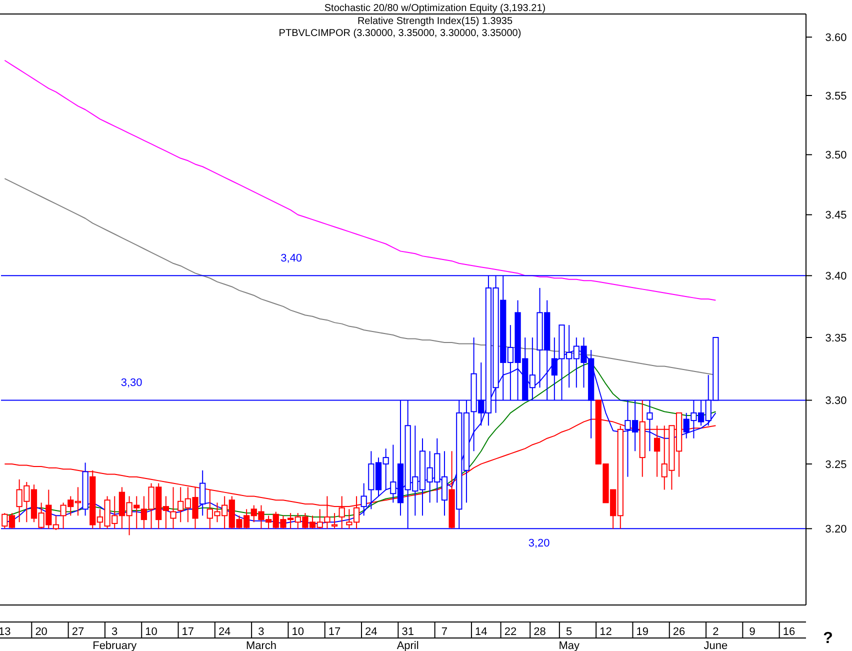 The height and width of the screenshot is (651, 852). I want to click on x-tick-label: 16, so click(789, 632).